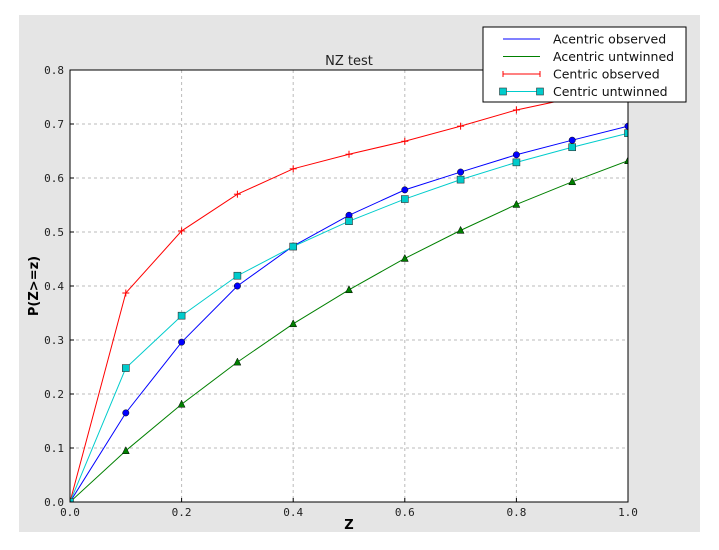 The image size is (719, 550). I want to click on x-tick-label: 0.6, so click(405, 512).